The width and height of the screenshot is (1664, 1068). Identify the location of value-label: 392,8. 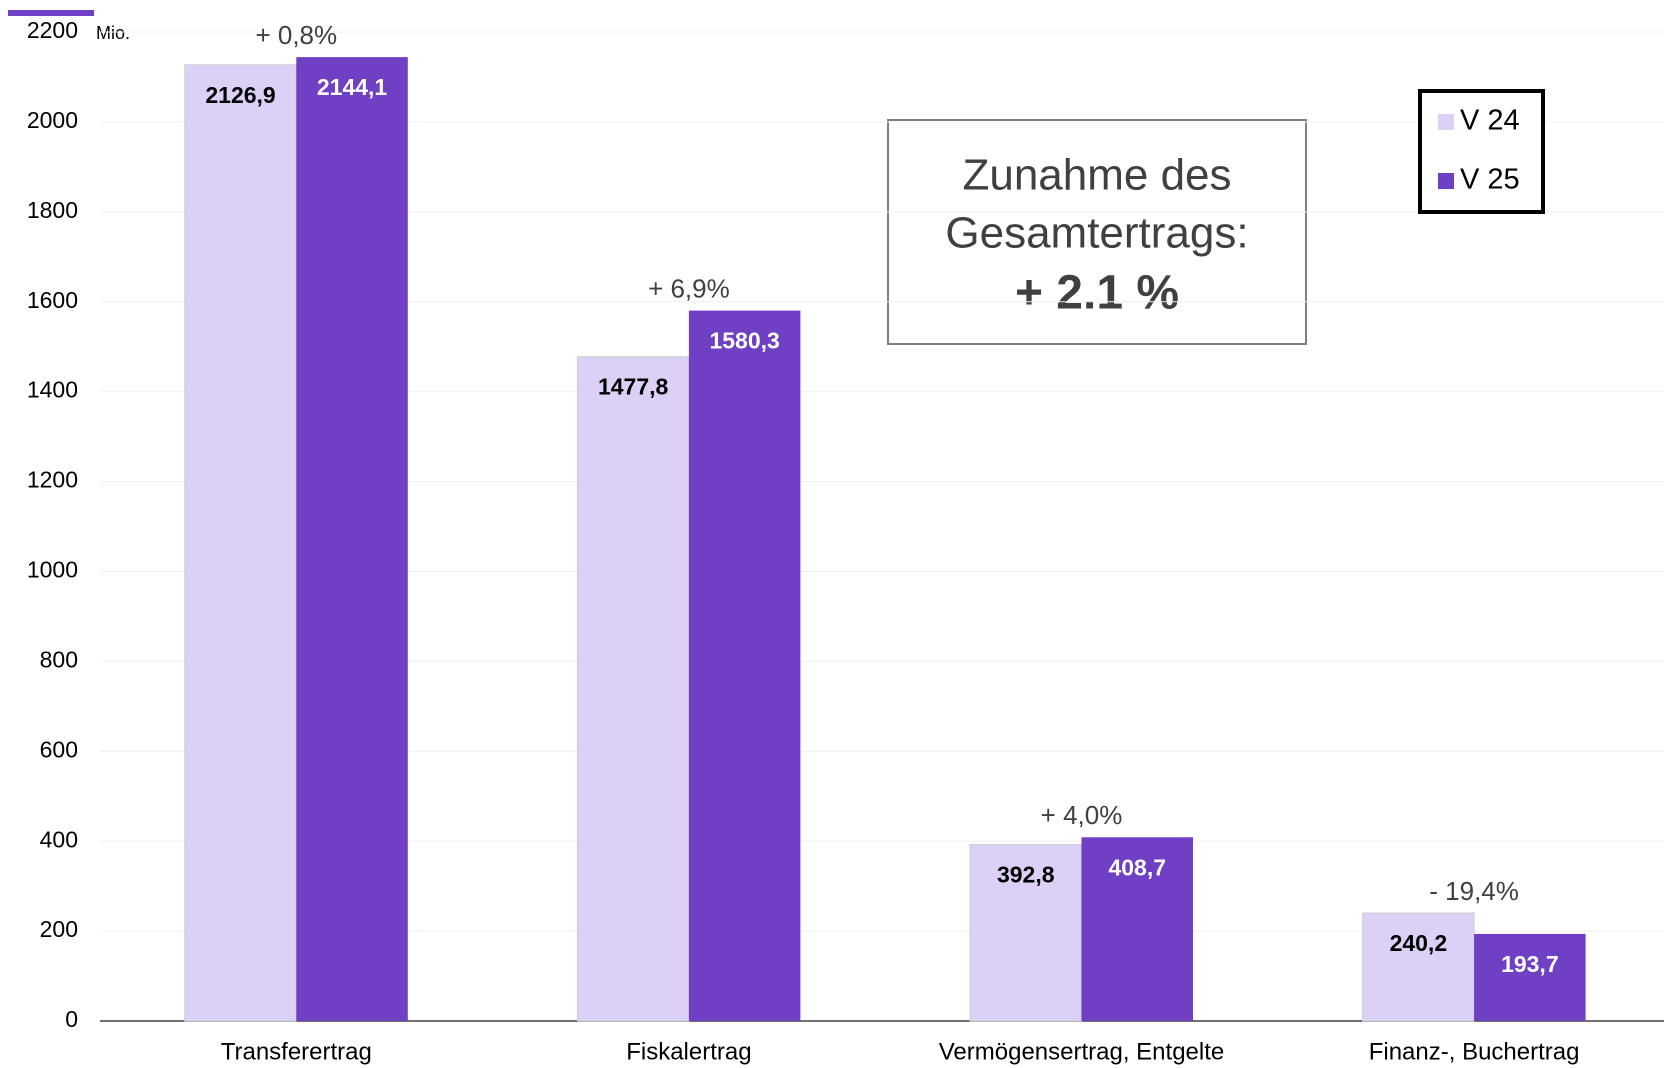
(1026, 874).